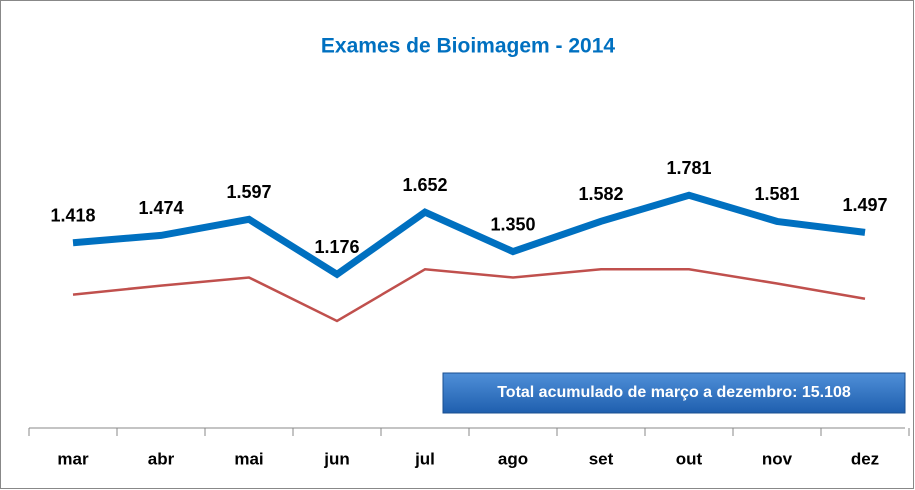 The image size is (915, 490). What do you see at coordinates (776, 194) in the screenshot?
I see `data-label: 1.581` at bounding box center [776, 194].